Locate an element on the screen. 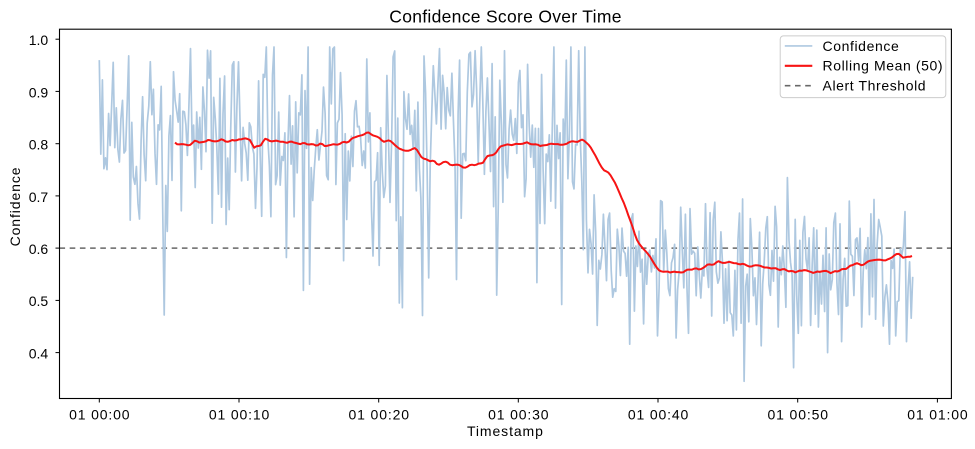 This screenshot has height=449, width=975. svg-text: 01 01:00 is located at coordinates (937, 414).